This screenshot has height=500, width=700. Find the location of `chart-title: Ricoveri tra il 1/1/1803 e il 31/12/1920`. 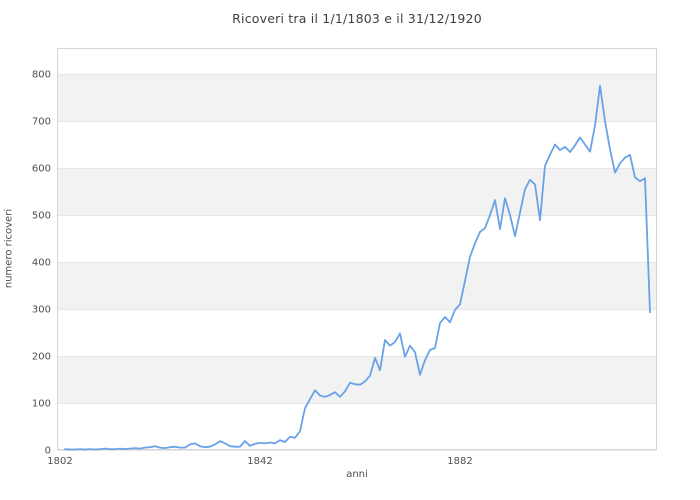

chart-title: Ricoveri tra il 1/1/1803 e il 31/12/1920 is located at coordinates (357, 18).